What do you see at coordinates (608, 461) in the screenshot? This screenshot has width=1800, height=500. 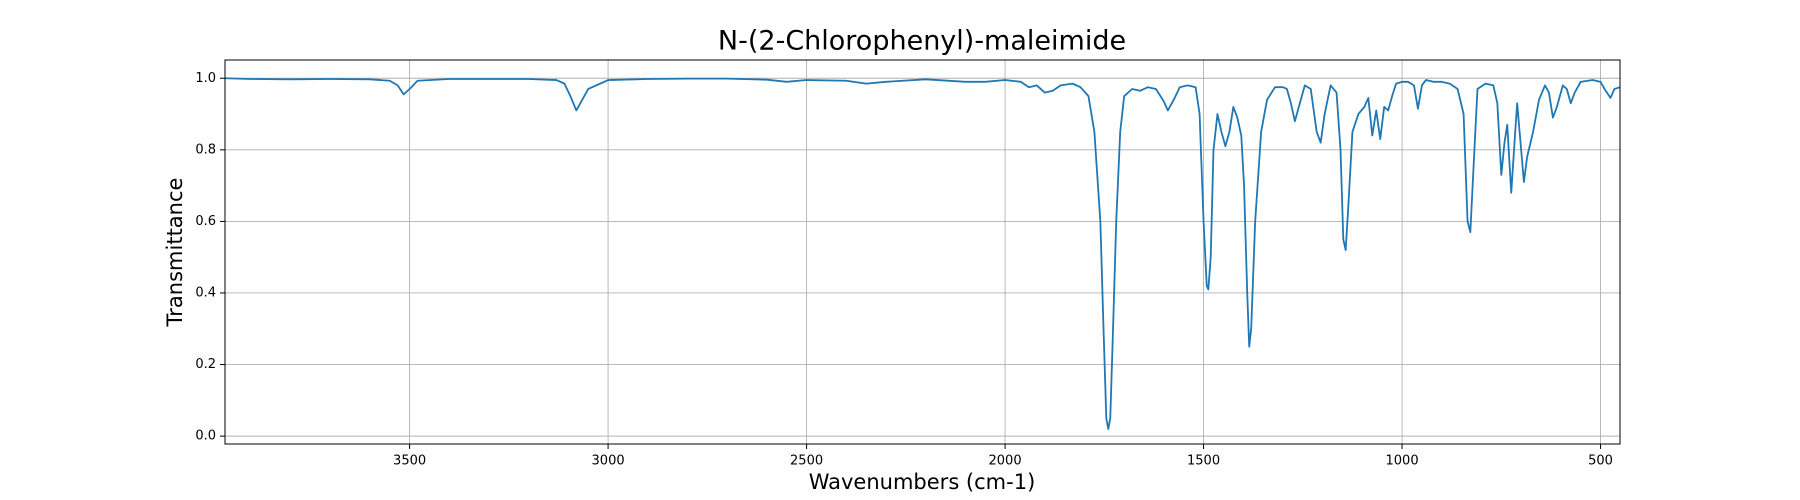 I see `x-tick-label: 3000` at bounding box center [608, 461].